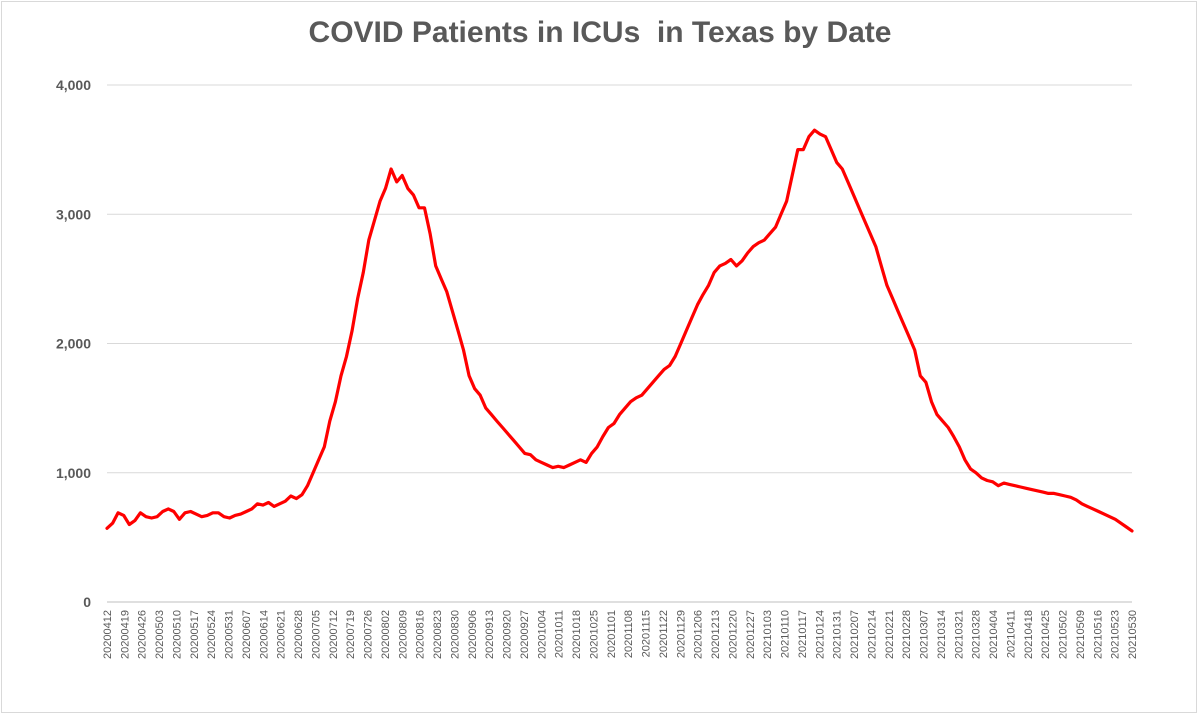 Image resolution: width=1200 pixels, height=716 pixels. I want to click on y-tick-label: 2,000, so click(73, 344).